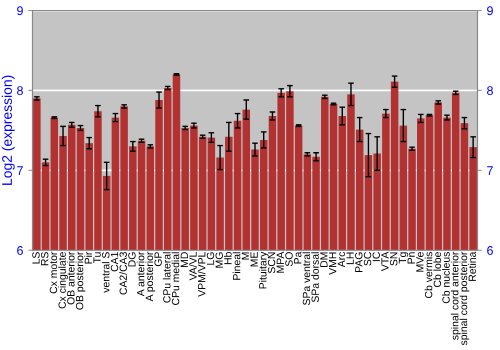  Describe the element at coordinates (411, 258) in the screenshot. I see `x-tick-label: Pn` at that location.